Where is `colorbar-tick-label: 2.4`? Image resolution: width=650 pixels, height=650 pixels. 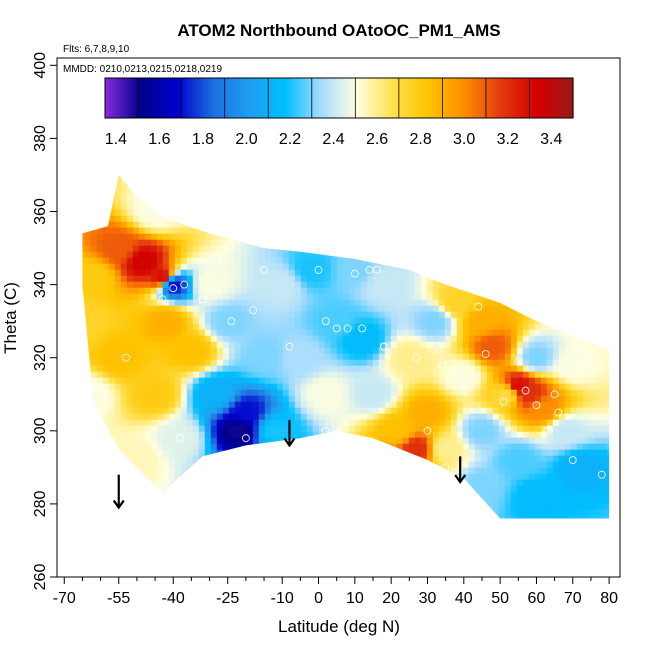 colorbar-tick-label: 2.4 is located at coordinates (333, 139).